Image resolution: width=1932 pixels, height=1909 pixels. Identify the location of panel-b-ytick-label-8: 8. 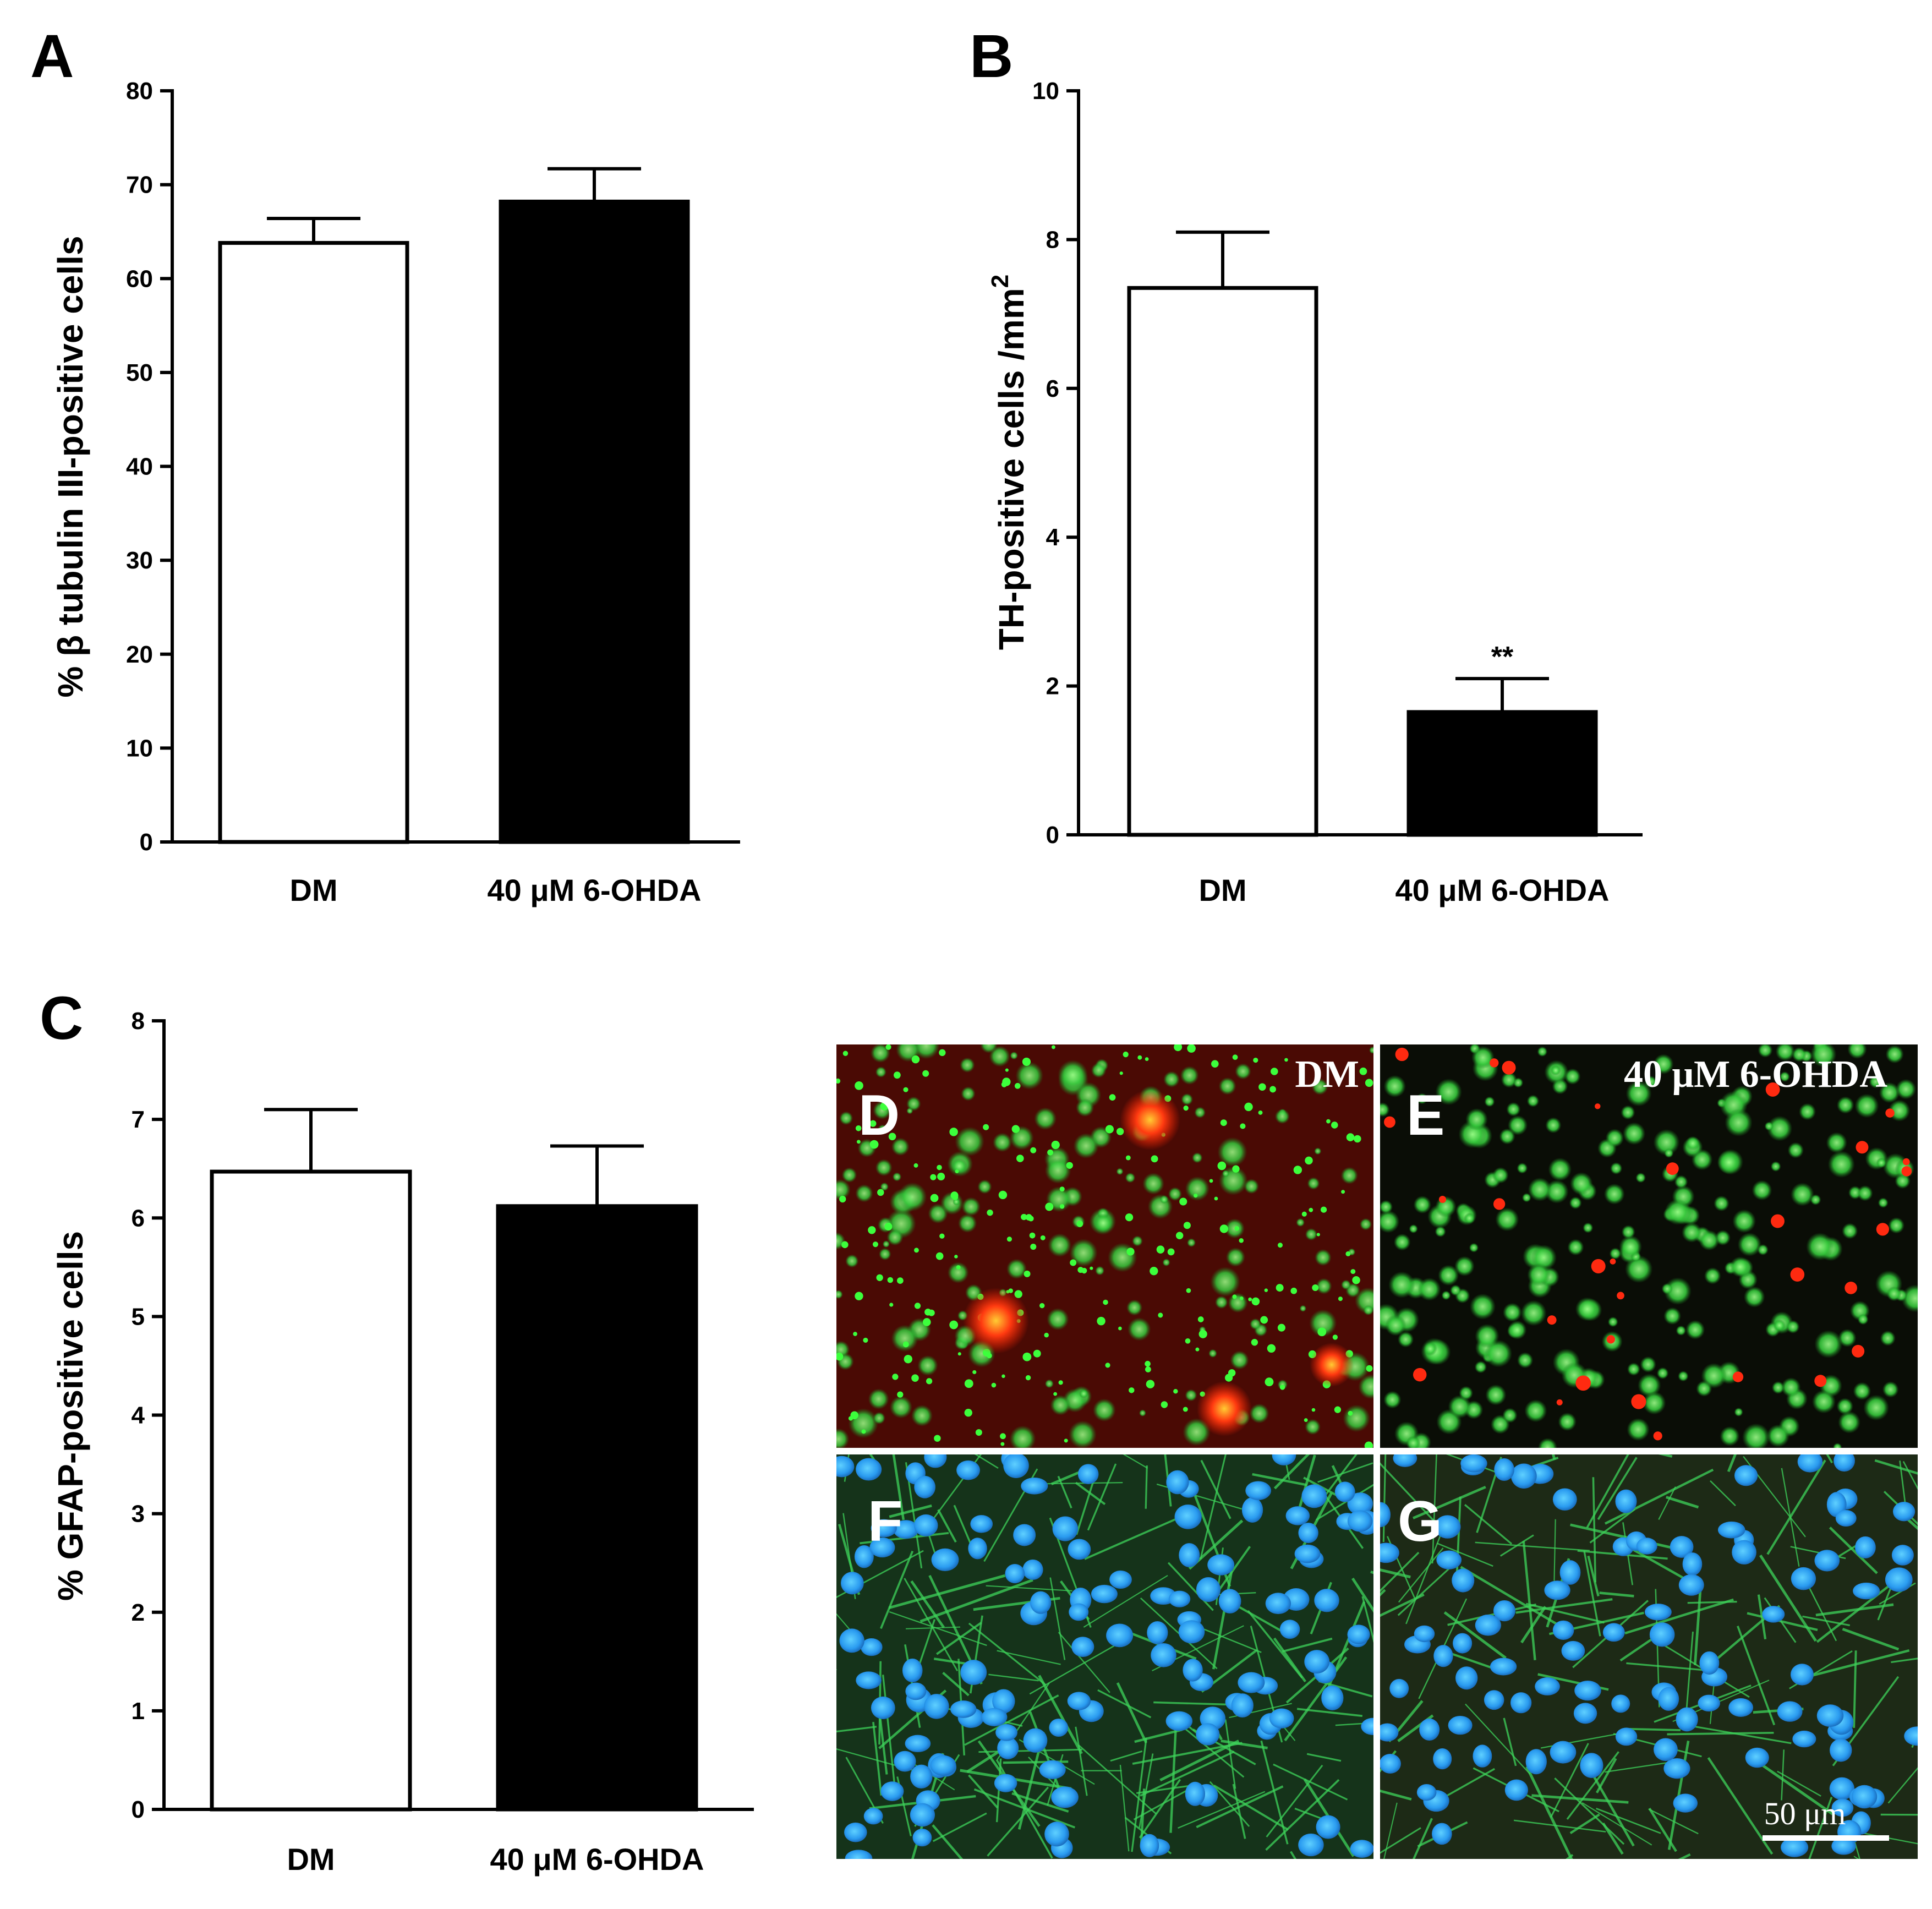
(1052, 239).